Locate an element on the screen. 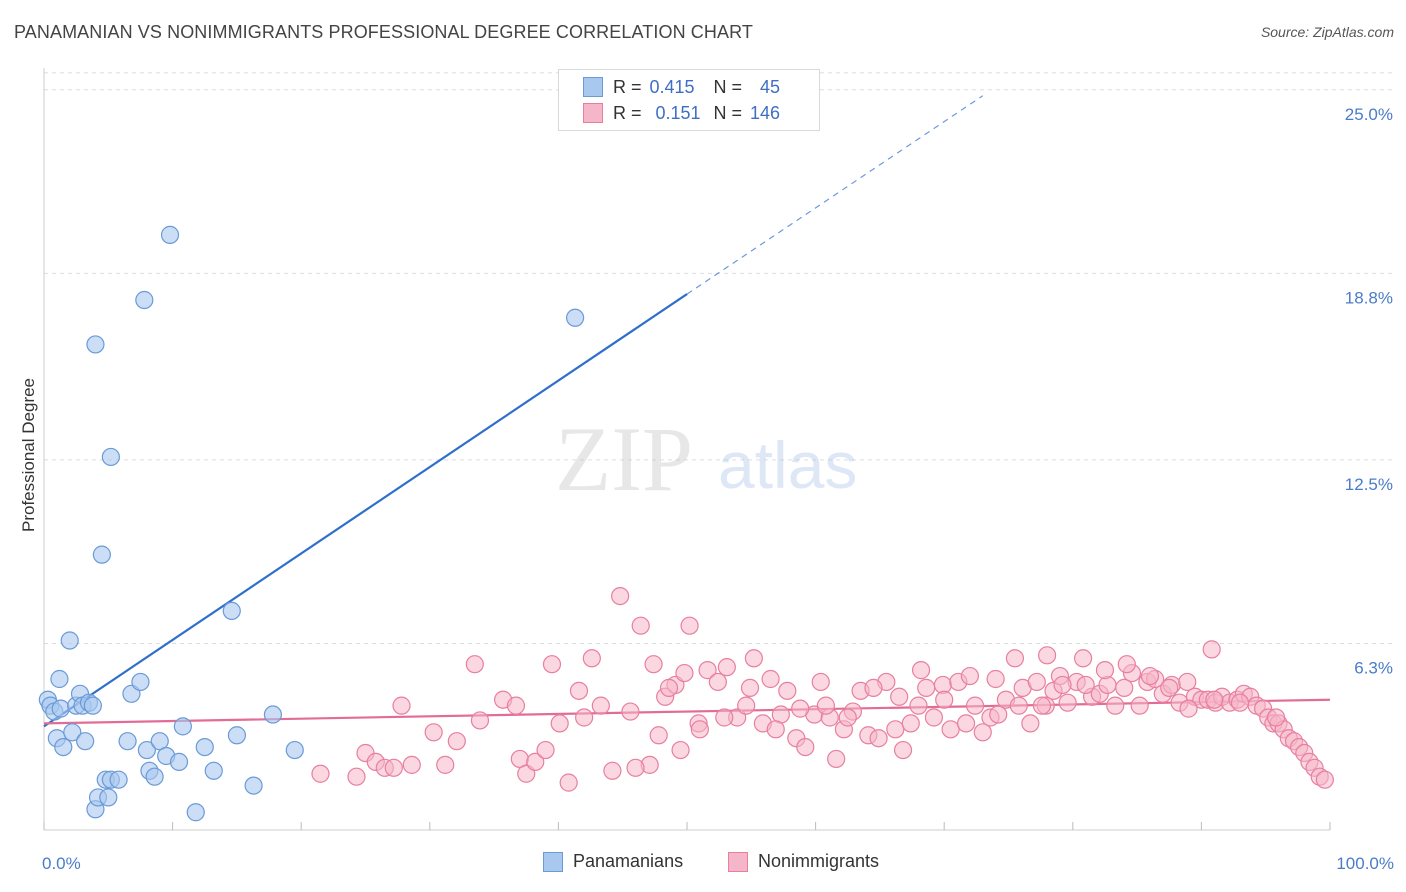 This screenshot has height=892, width=1406. y-axis-label: Professional Degree is located at coordinates (28, 455).